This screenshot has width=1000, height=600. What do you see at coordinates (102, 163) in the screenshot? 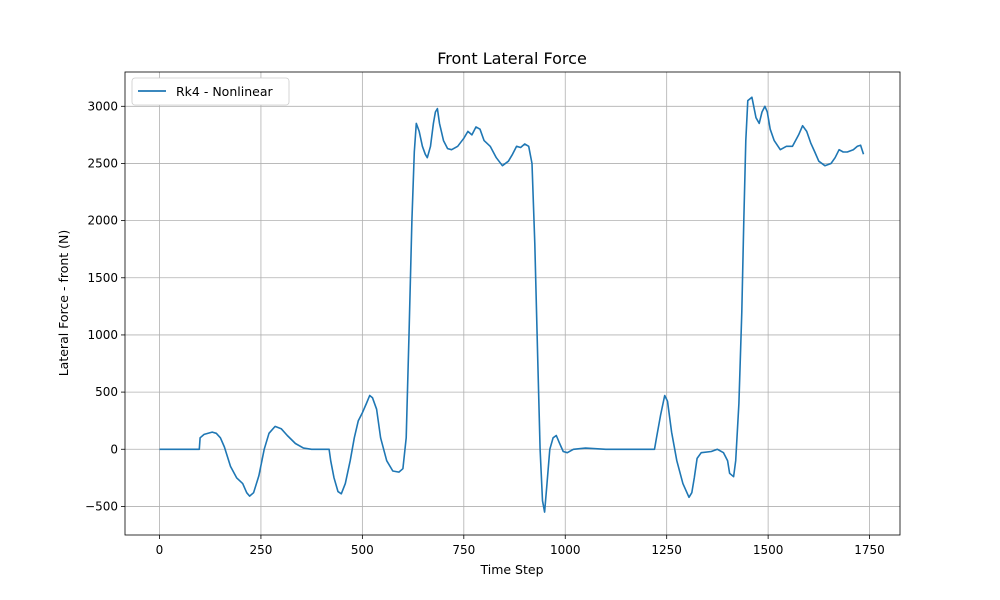
I see `y-tick-label: 2500` at bounding box center [102, 163].